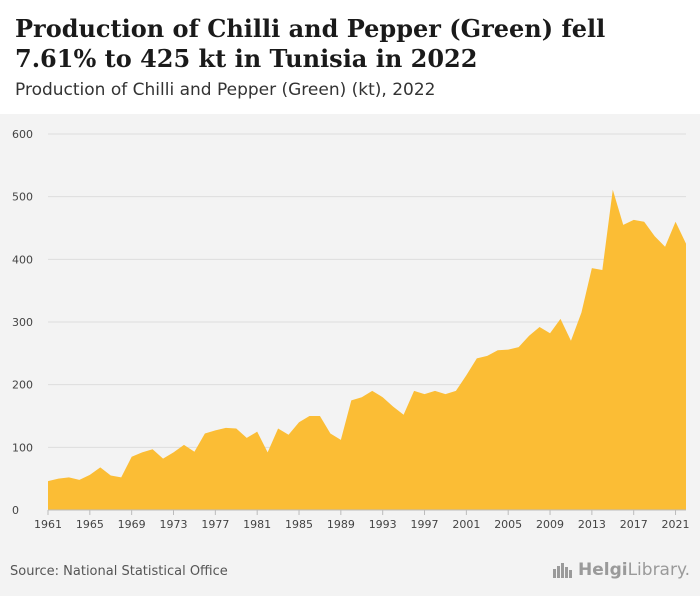 The width and height of the screenshot is (700, 596). Describe the element at coordinates (90, 524) in the screenshot. I see `x-tick-label: 1965` at that location.